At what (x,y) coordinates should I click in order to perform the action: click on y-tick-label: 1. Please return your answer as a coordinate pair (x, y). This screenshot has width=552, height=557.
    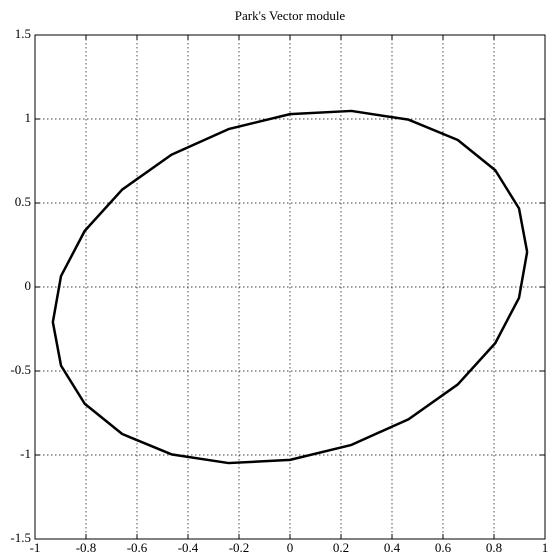
    Looking at the image, I should click on (28, 117).